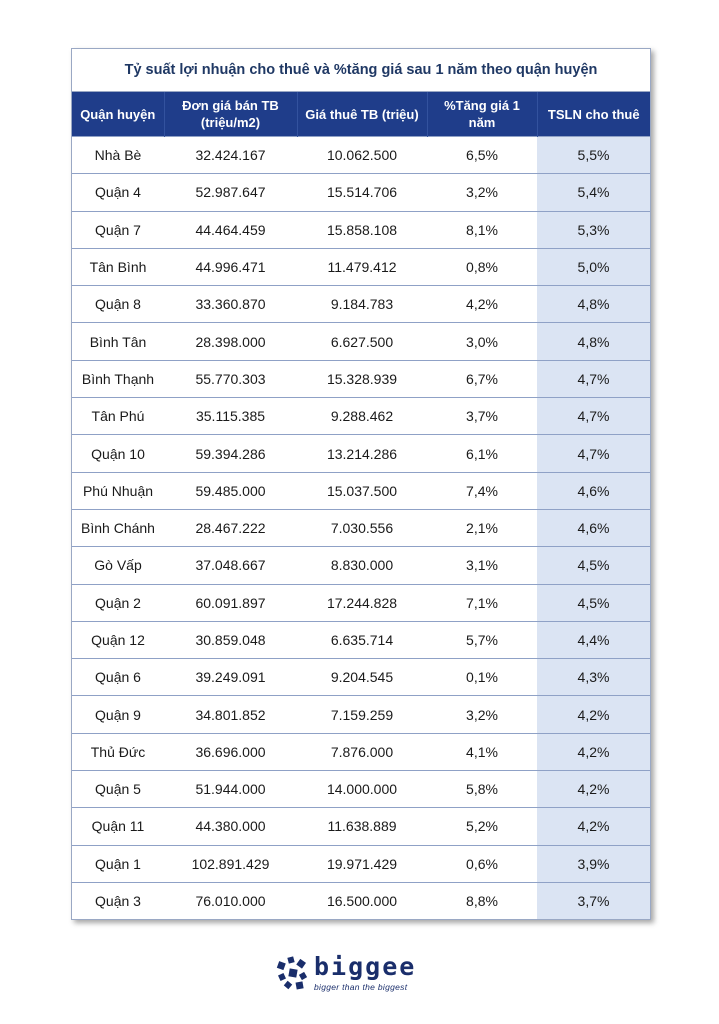  I want to click on cell-district: Quận 5, so click(118, 789).